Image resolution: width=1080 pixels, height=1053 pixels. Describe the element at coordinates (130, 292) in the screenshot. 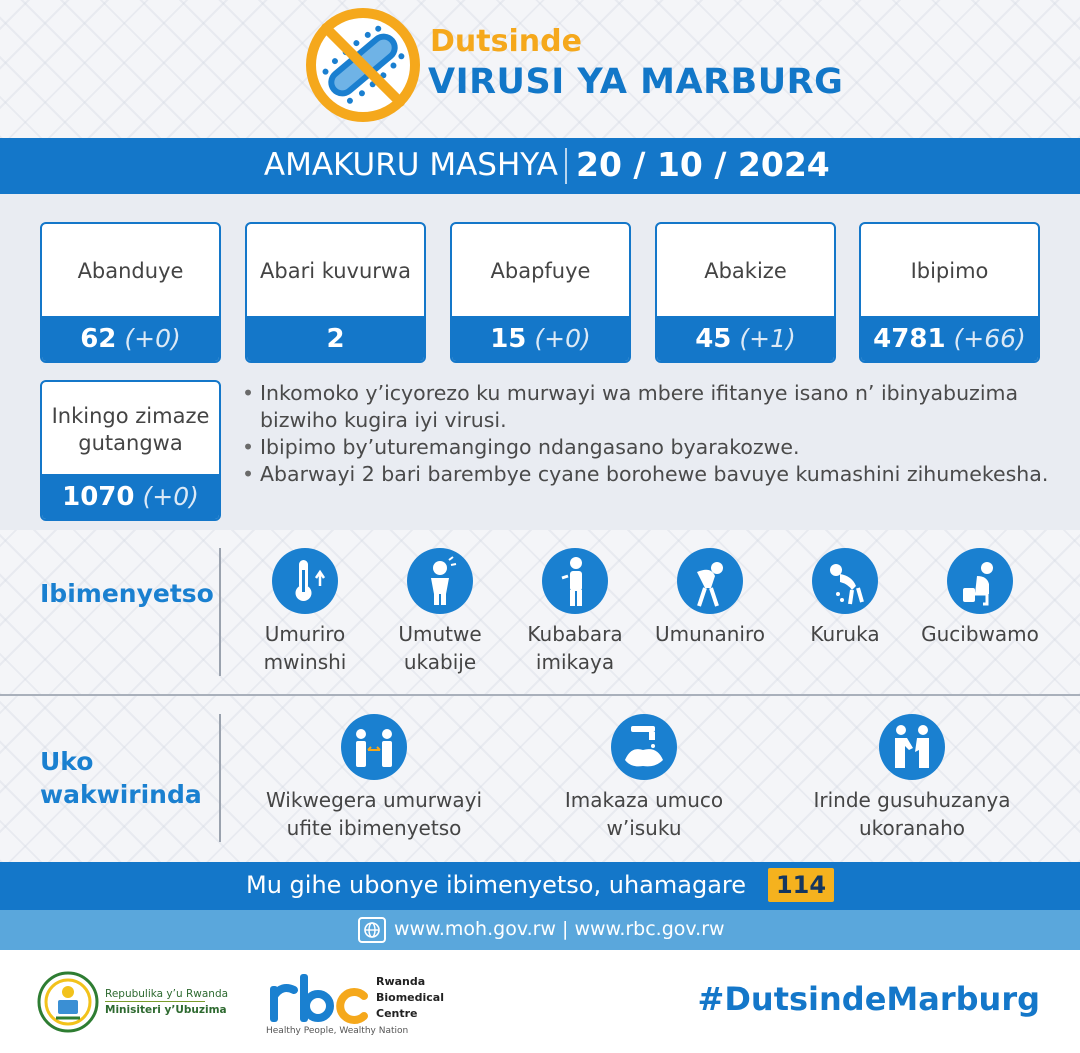

I see `stat-card-infected: Abanduye 62 (+0)` at that location.